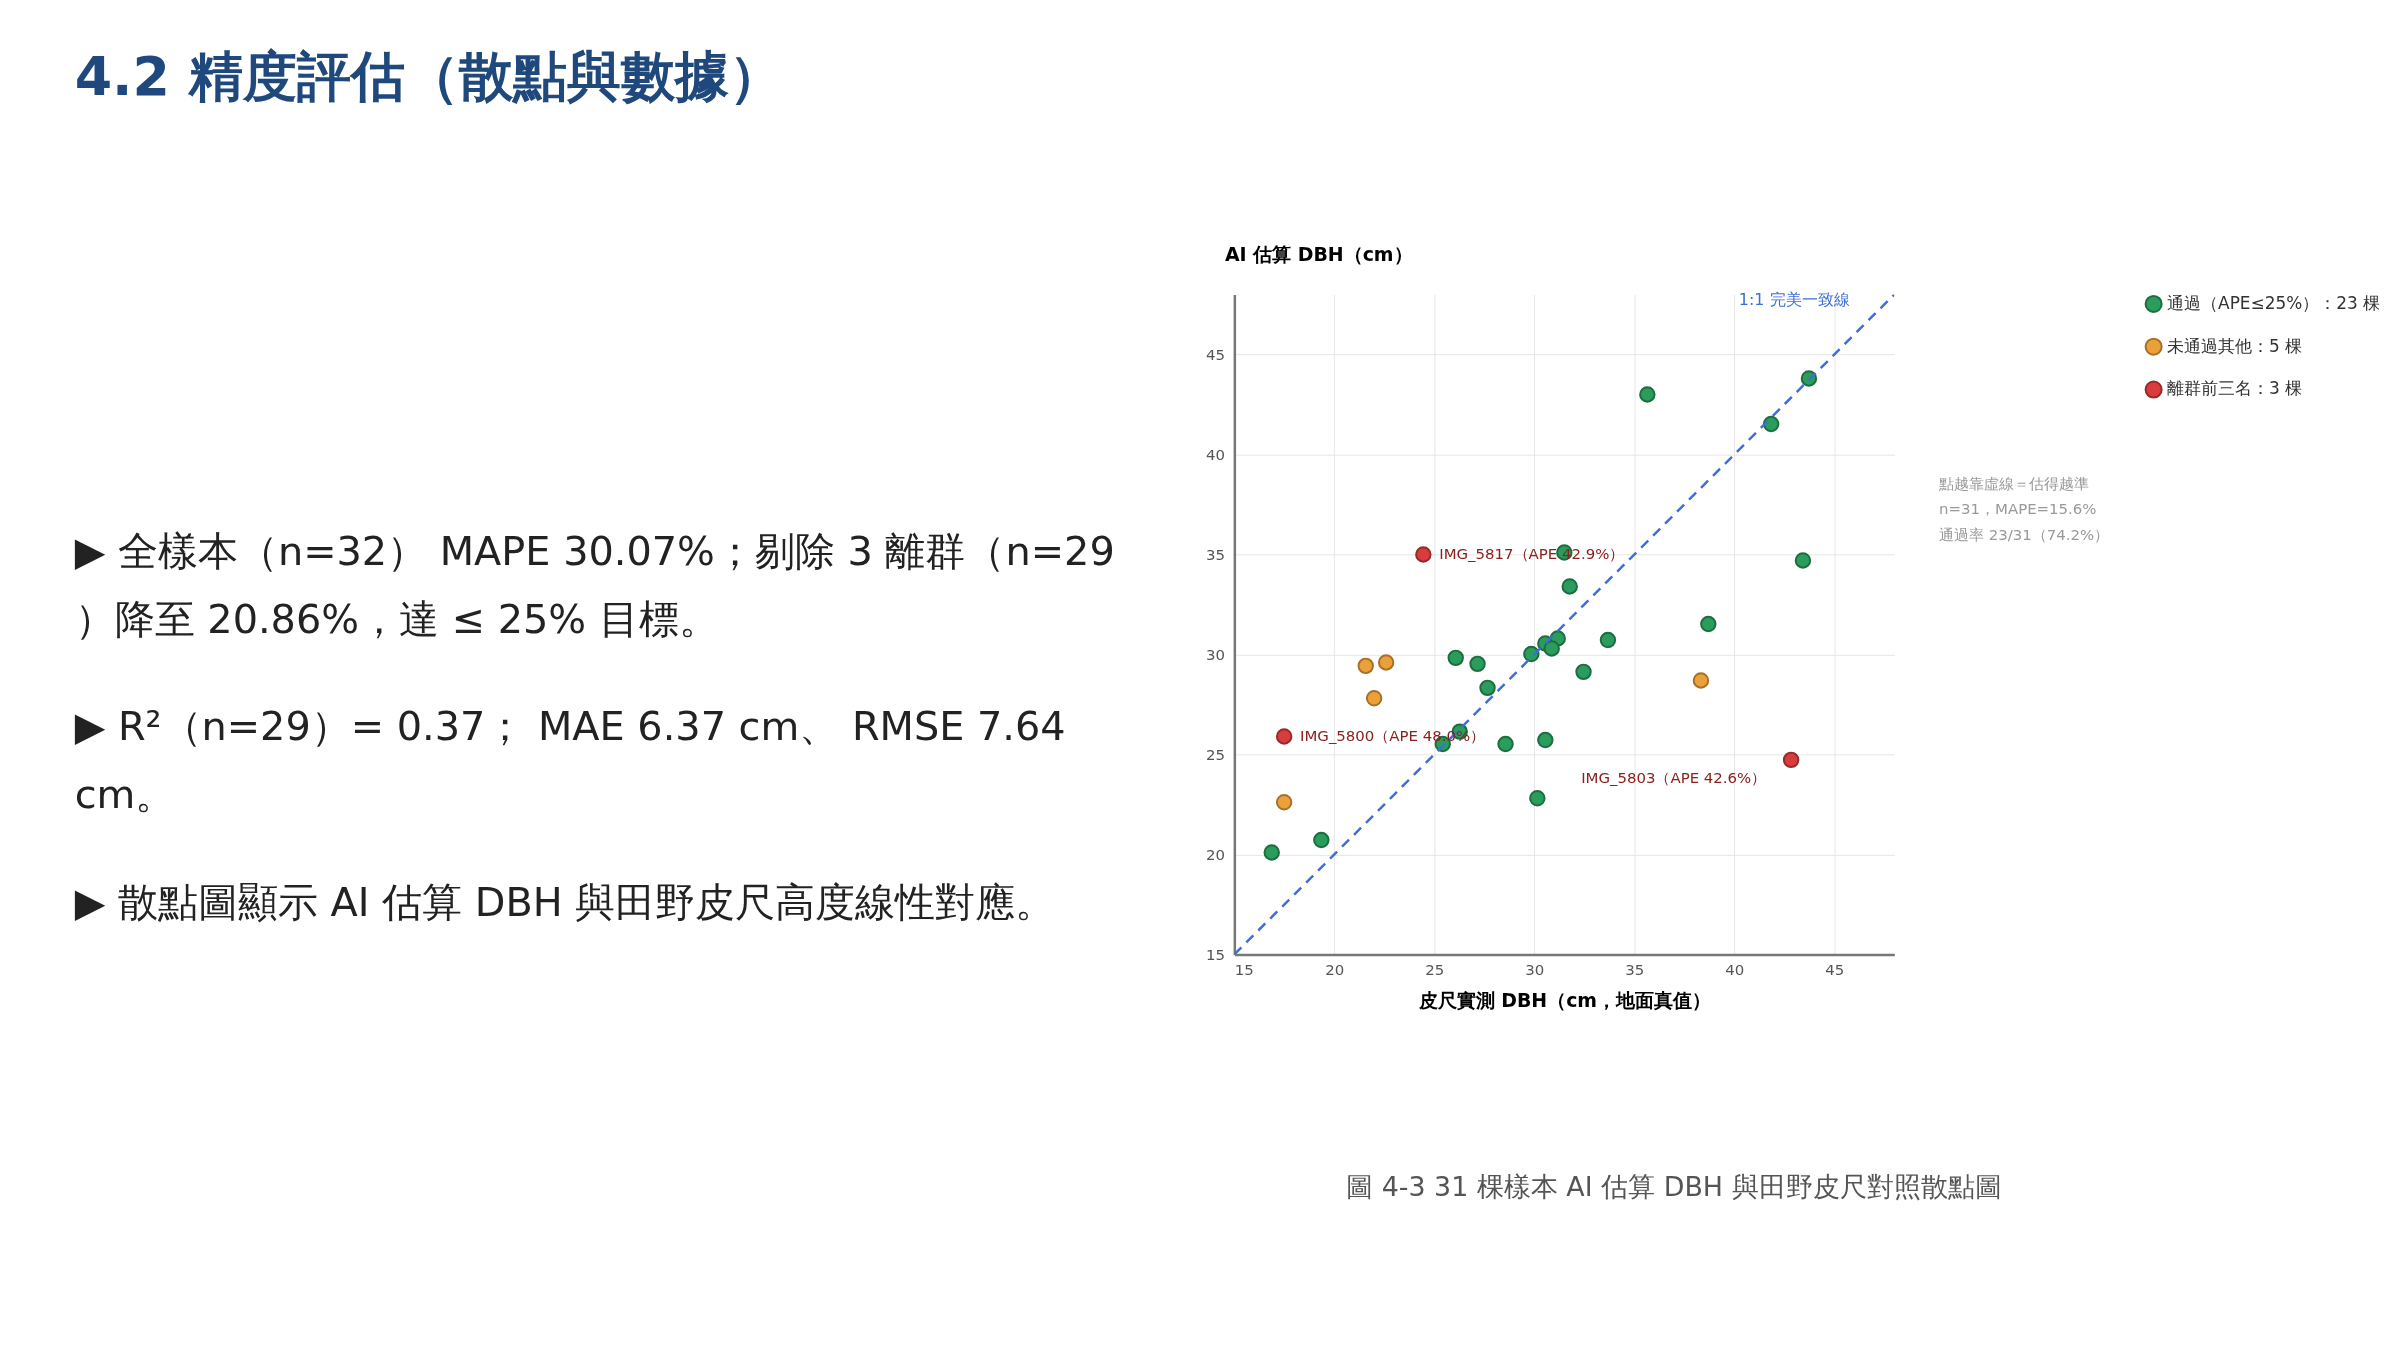 This screenshot has width=2400, height=1350. I want to click on text: ▶ 全樣本（n=32） MAPE 30.07%；剔除 3 離群（n=29）降至 20.86%，達 ≤ 25% 目標。, so click(594, 585).